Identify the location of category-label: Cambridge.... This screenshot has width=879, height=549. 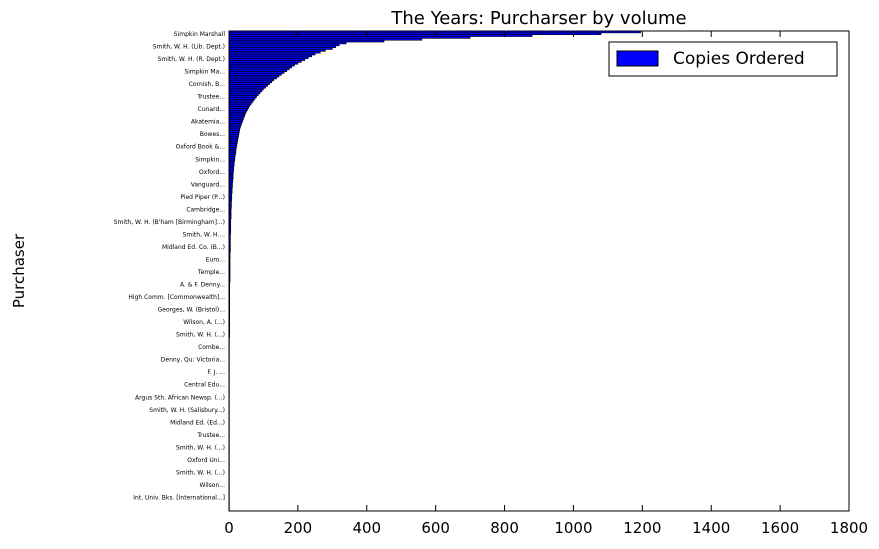
(205, 209).